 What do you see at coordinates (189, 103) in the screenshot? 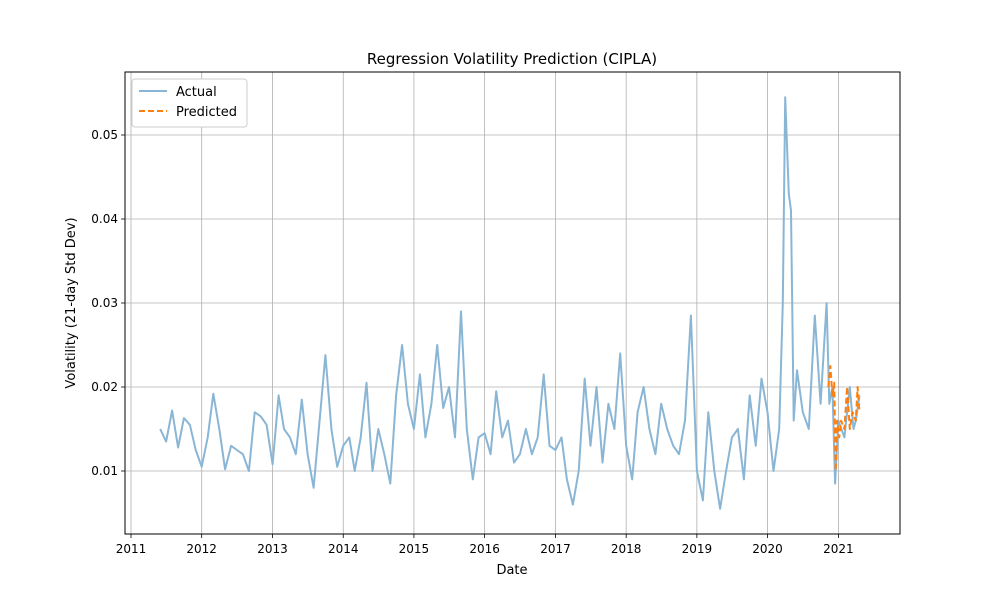
I see `legend: Actual Predicted` at bounding box center [189, 103].